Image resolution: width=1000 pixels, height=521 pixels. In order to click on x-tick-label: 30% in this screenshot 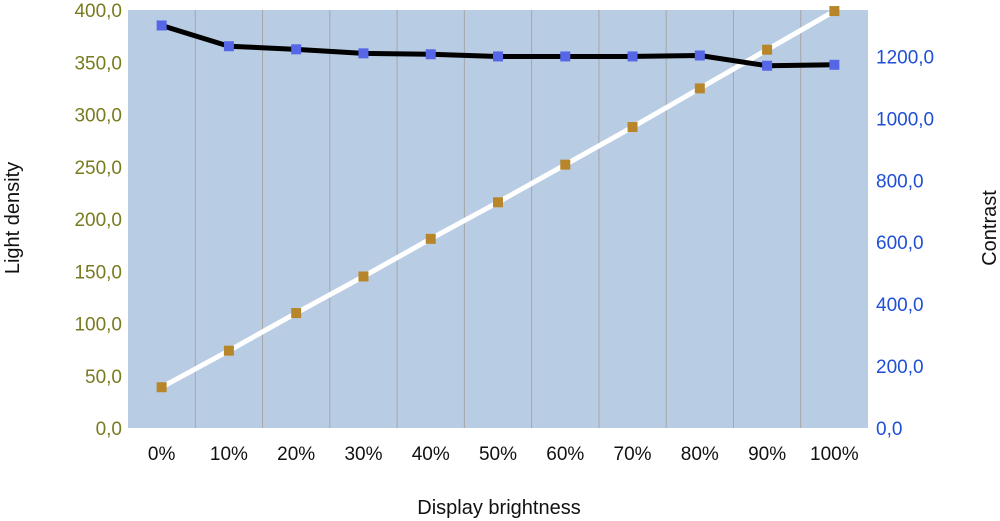, I will do `click(363, 454)`.